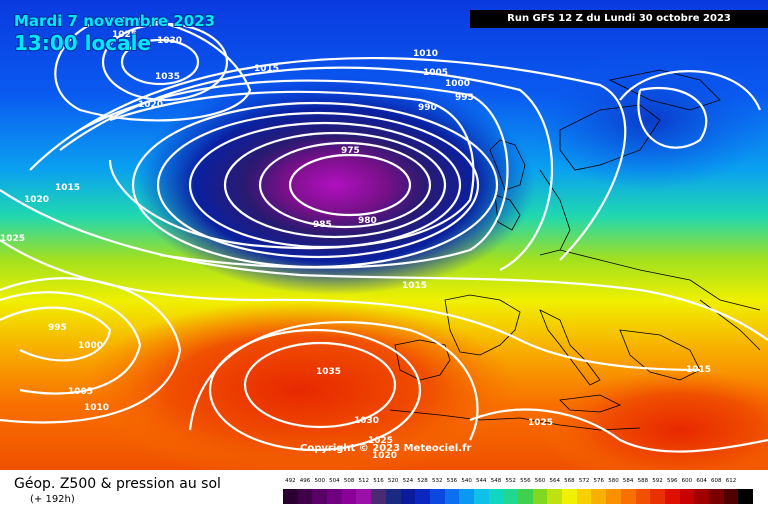 This screenshot has width=768, height=512. What do you see at coordinates (510, 481) in the screenshot?
I see `color-scale-label: 552` at bounding box center [510, 481].